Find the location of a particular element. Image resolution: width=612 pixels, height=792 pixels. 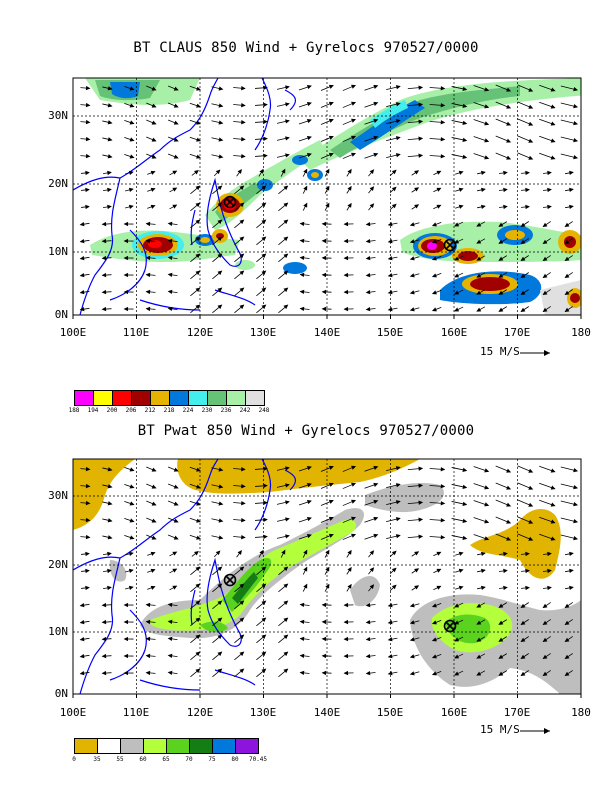

axis-ticks is located at coordinates (327, 696).